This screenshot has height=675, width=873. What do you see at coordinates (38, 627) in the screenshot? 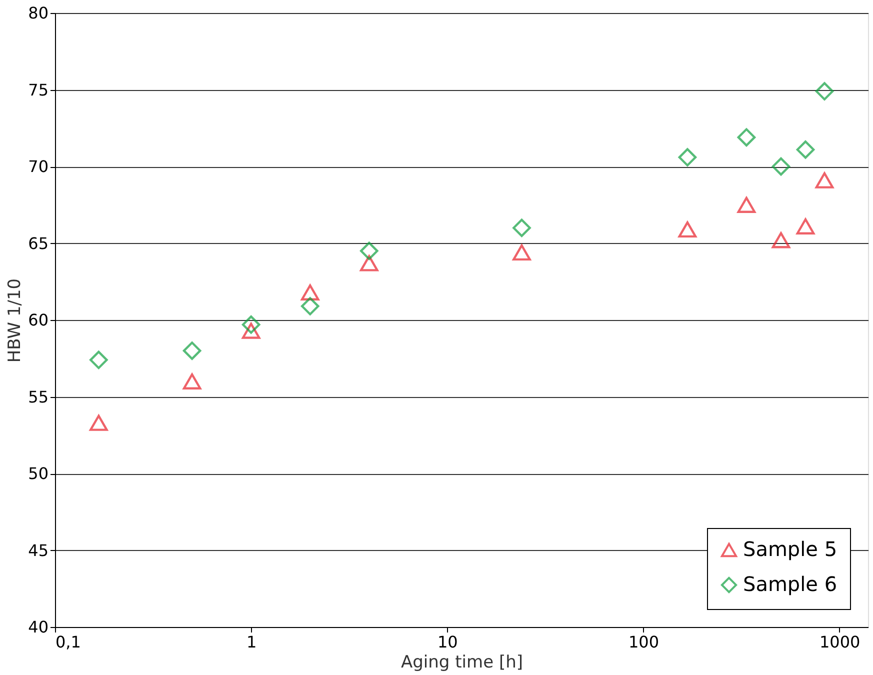
I see `y-tick-label: 40` at bounding box center [38, 627].